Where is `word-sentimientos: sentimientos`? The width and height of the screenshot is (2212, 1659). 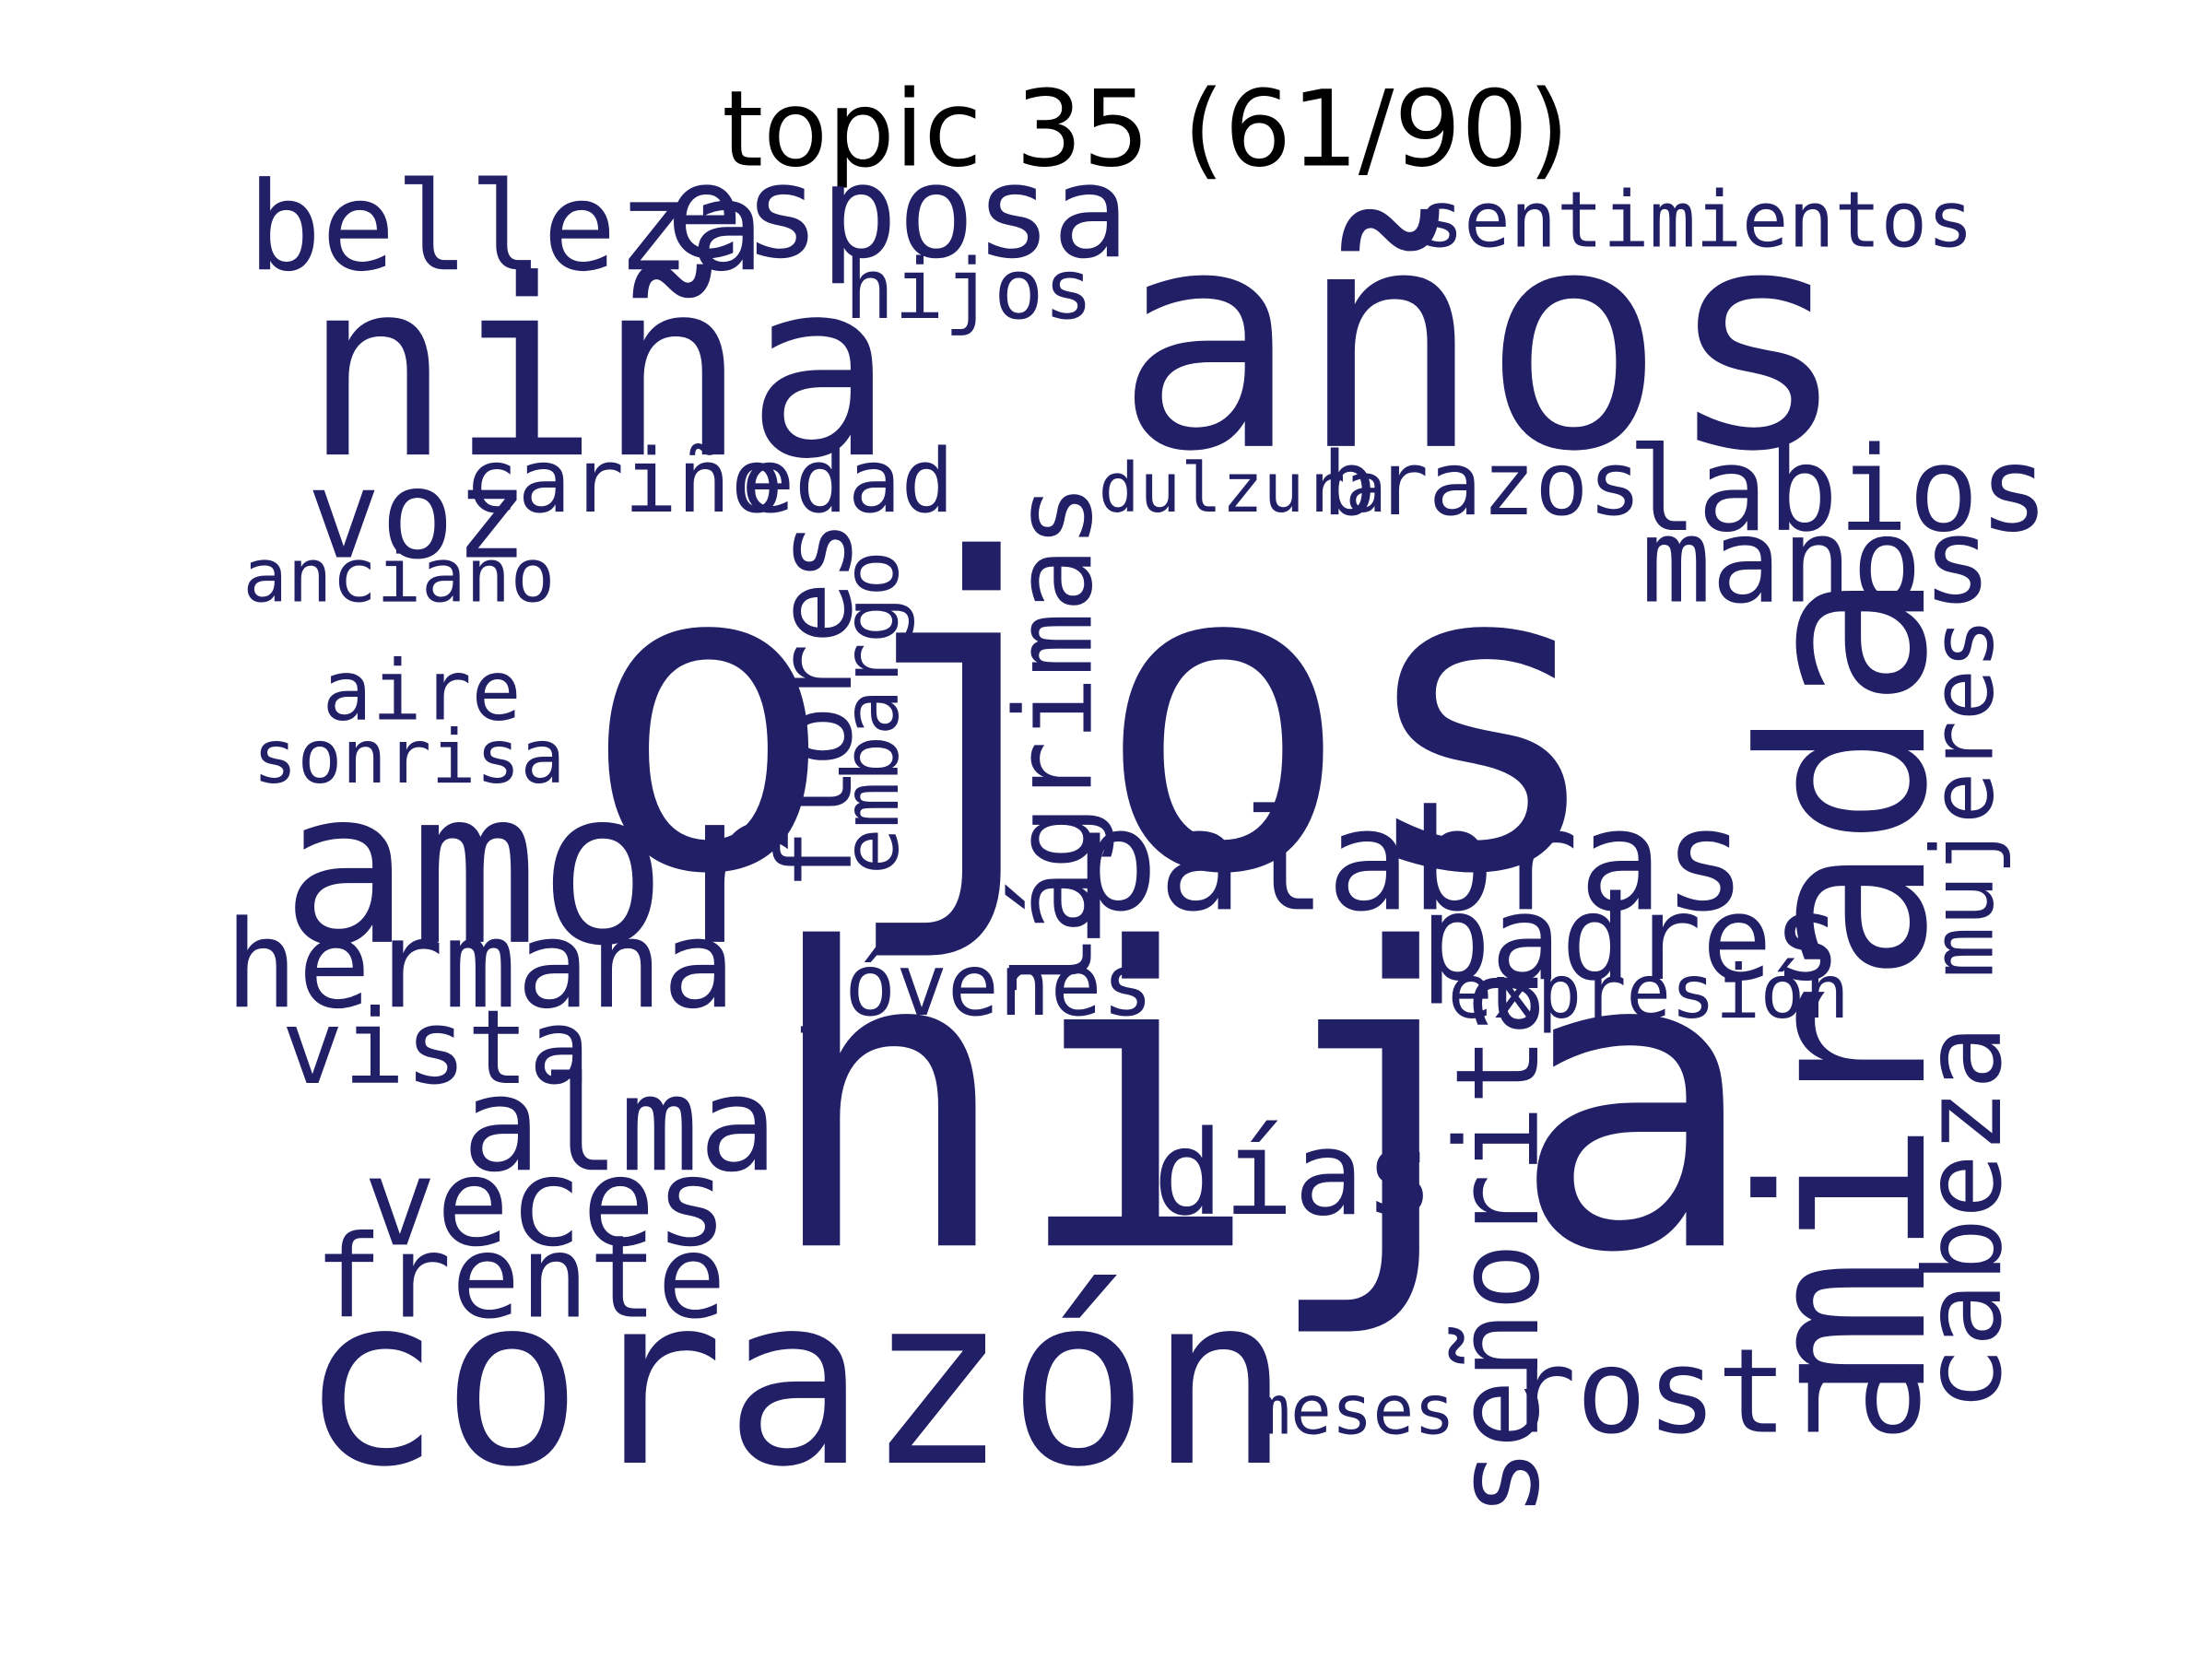 word-sentimientos: sentimientos is located at coordinates (1696, 220).